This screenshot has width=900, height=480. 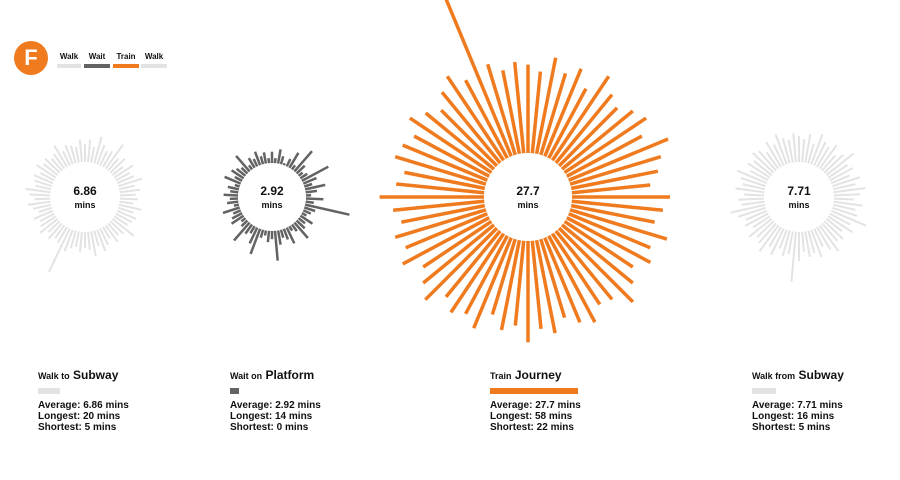 What do you see at coordinates (97, 60) in the screenshot?
I see `legend-wait: Wait` at bounding box center [97, 60].